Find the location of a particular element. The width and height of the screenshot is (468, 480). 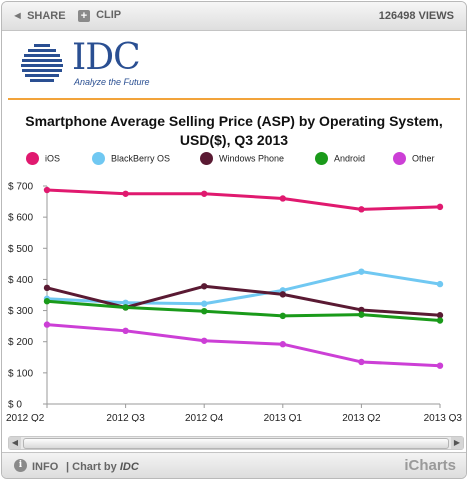

icharts-logo: iCharts is located at coordinates (430, 465).